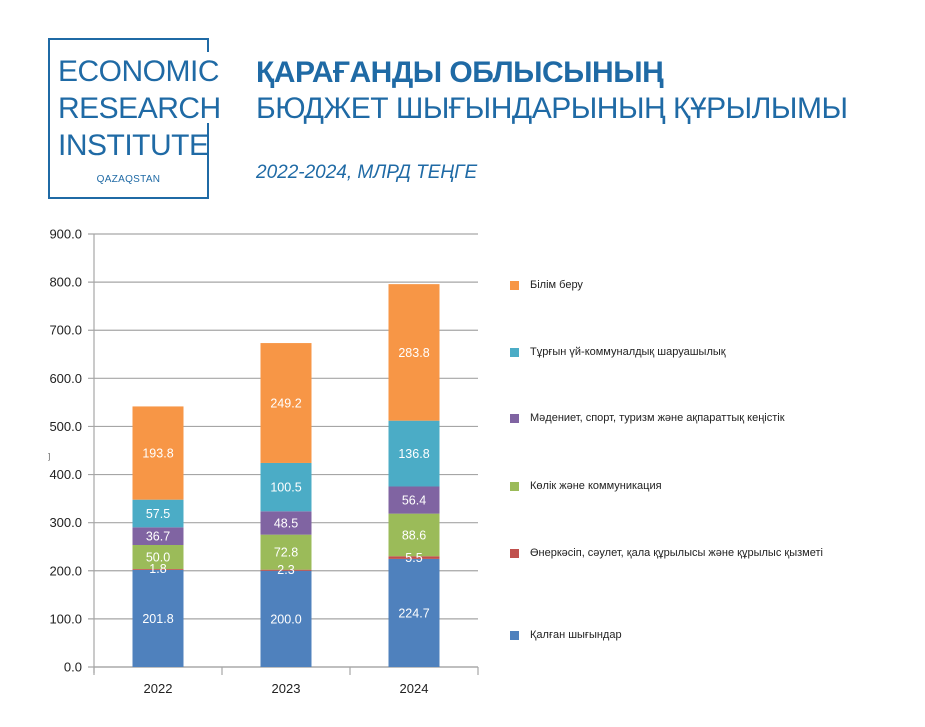  I want to click on legend-label: Көлік және коммуникация, so click(596, 486).